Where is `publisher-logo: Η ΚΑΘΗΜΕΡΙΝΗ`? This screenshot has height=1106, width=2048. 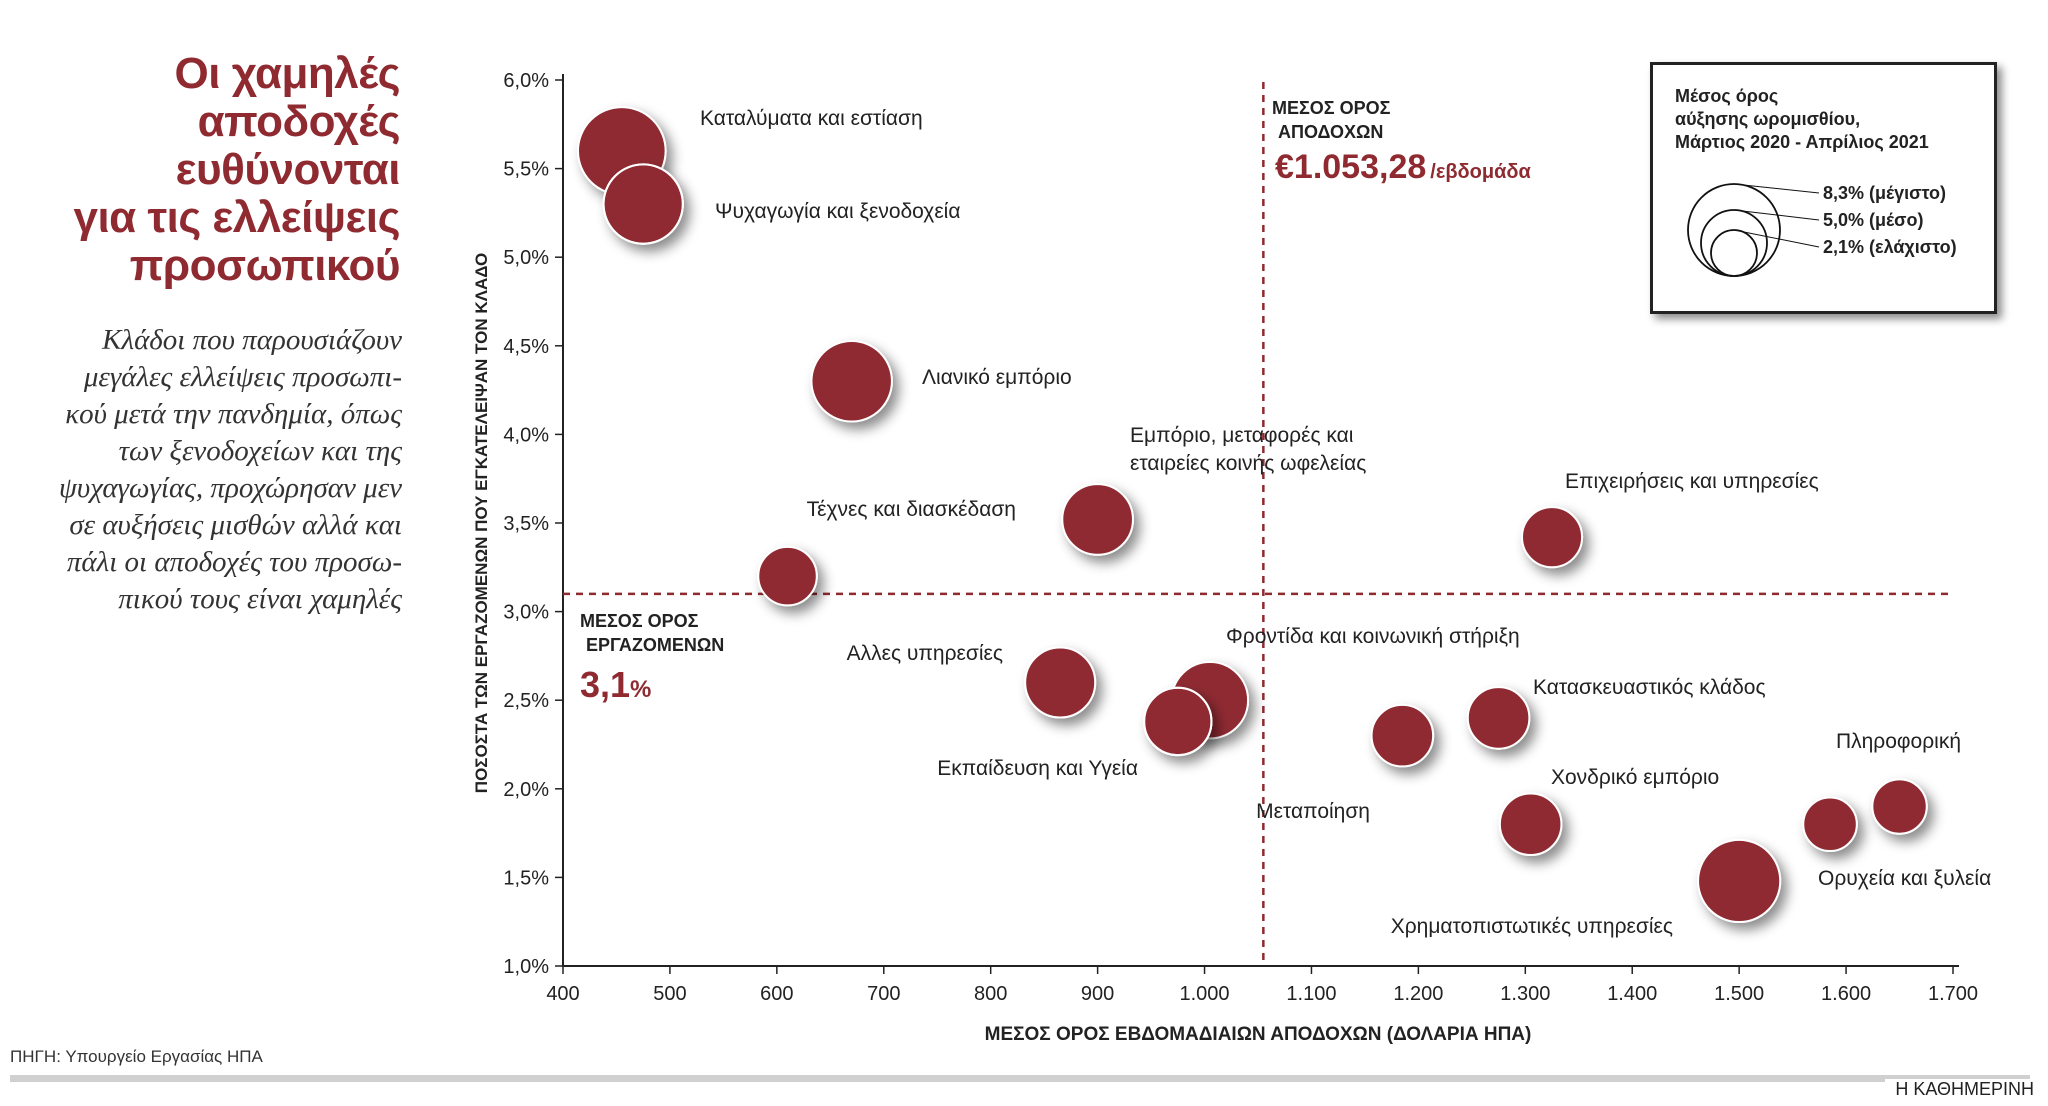
publisher-logo: Η ΚΑΘΗΜΕΡΙΝΗ is located at coordinates (1959, 1089).